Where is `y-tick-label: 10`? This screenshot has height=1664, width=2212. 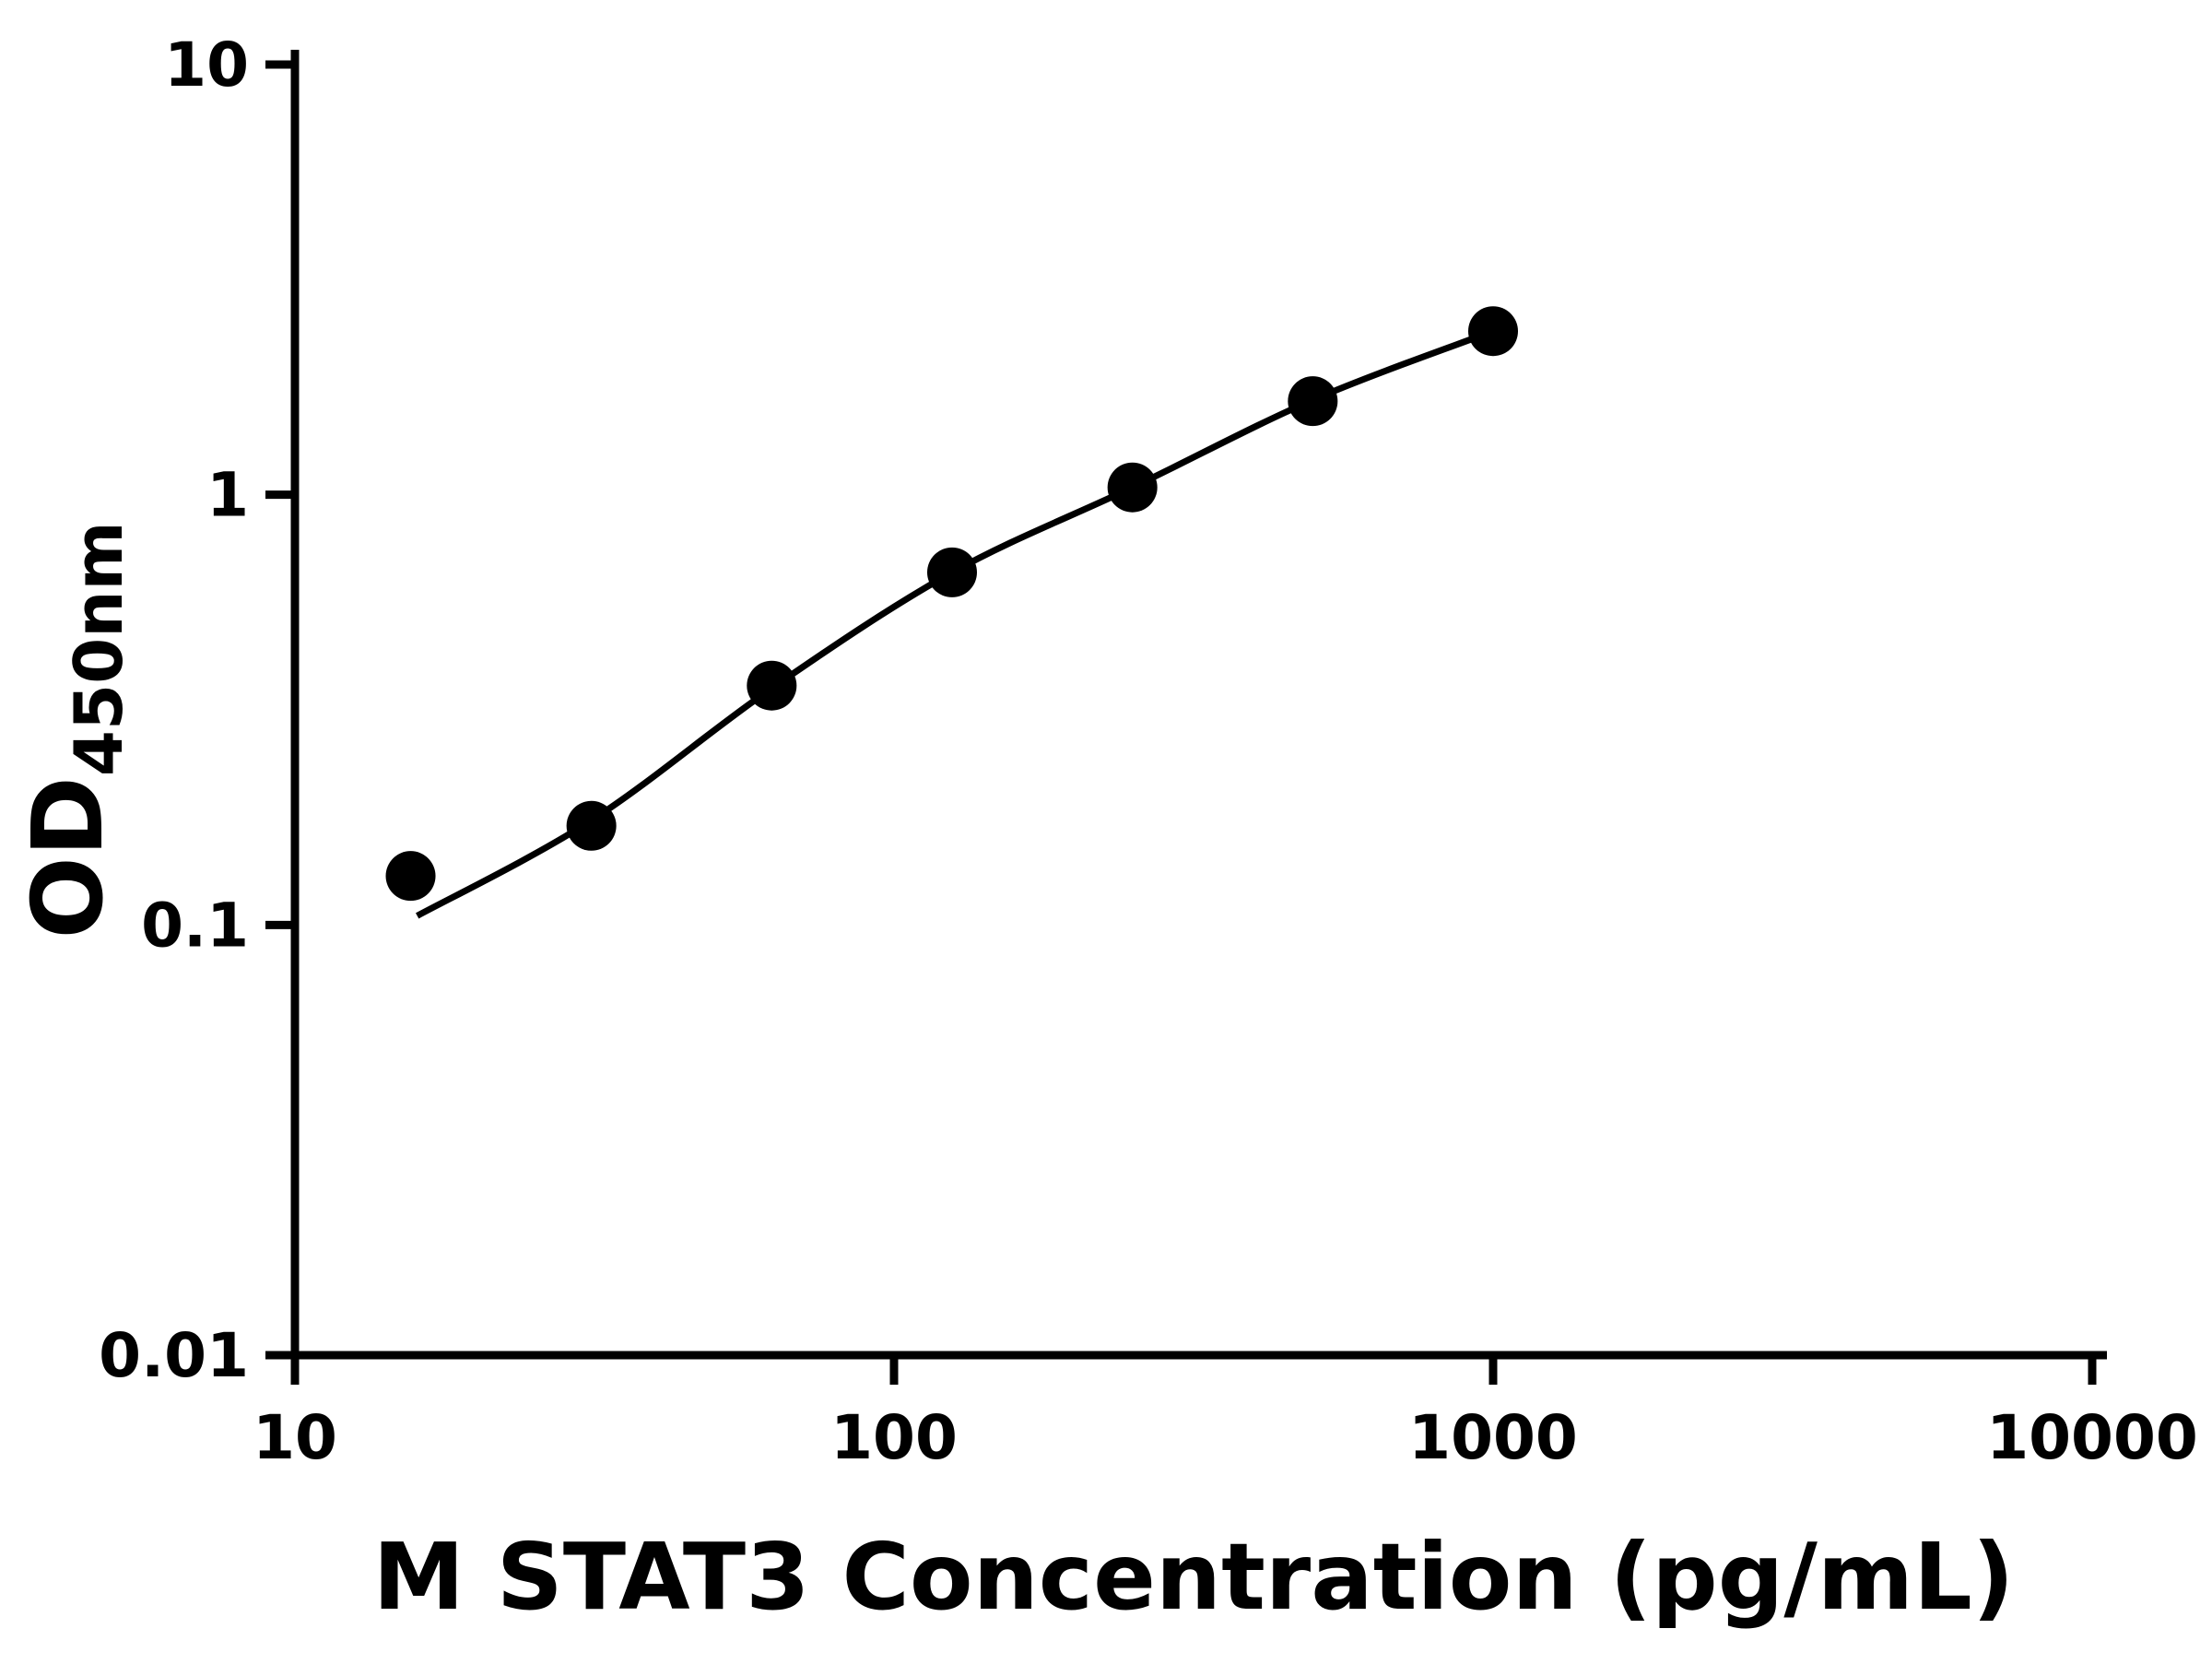
y-tick-label: 10 is located at coordinates (206, 65).